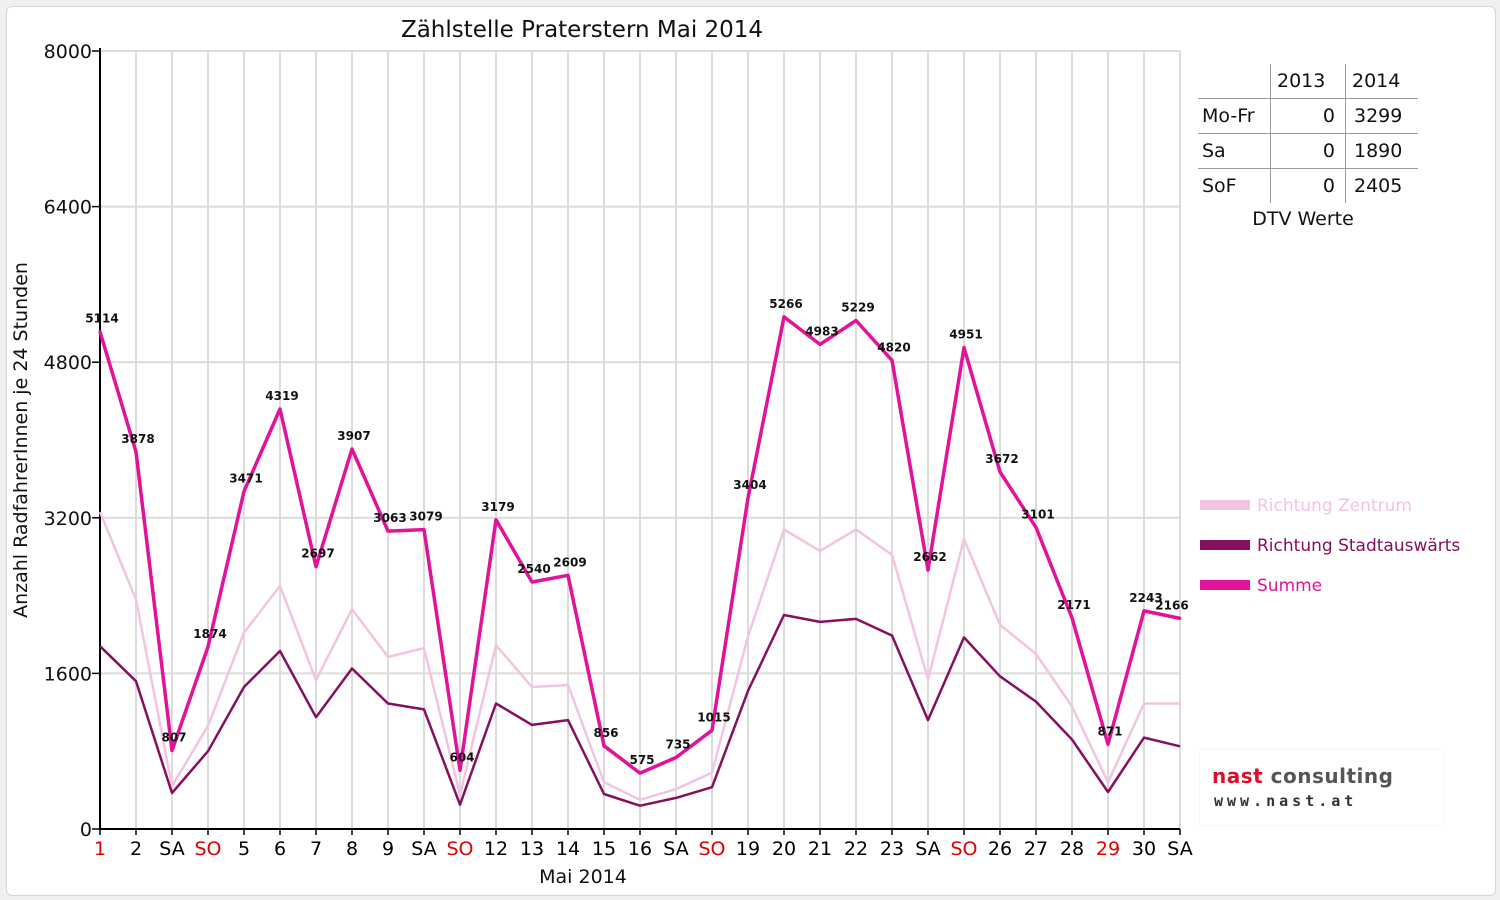  What do you see at coordinates (1234, 185) in the screenshot?
I see `dtv-row-label: SoF` at bounding box center [1234, 185].